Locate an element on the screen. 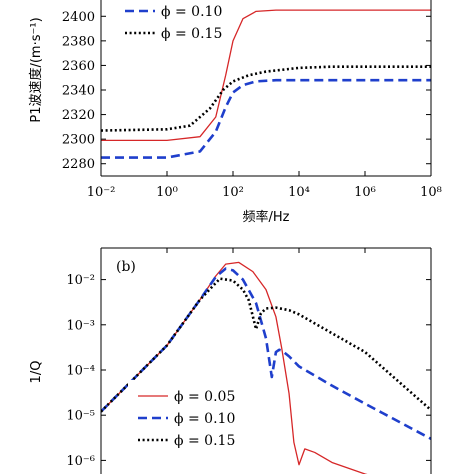 The width and height of the screenshot is (474, 474). attenuation-y-tick-label: 10⁻⁴ is located at coordinates (80, 370).